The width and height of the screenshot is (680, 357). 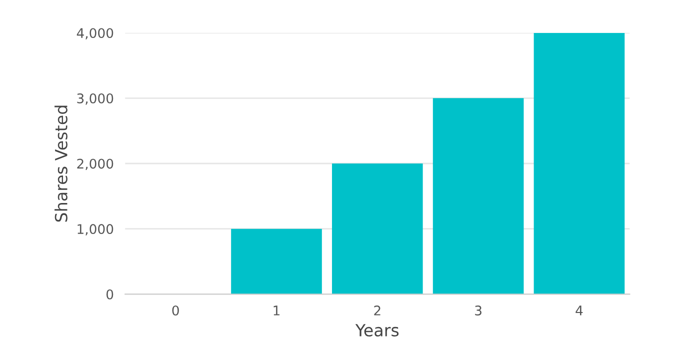 What do you see at coordinates (579, 311) in the screenshot?
I see `x-tick-label: 4` at bounding box center [579, 311].